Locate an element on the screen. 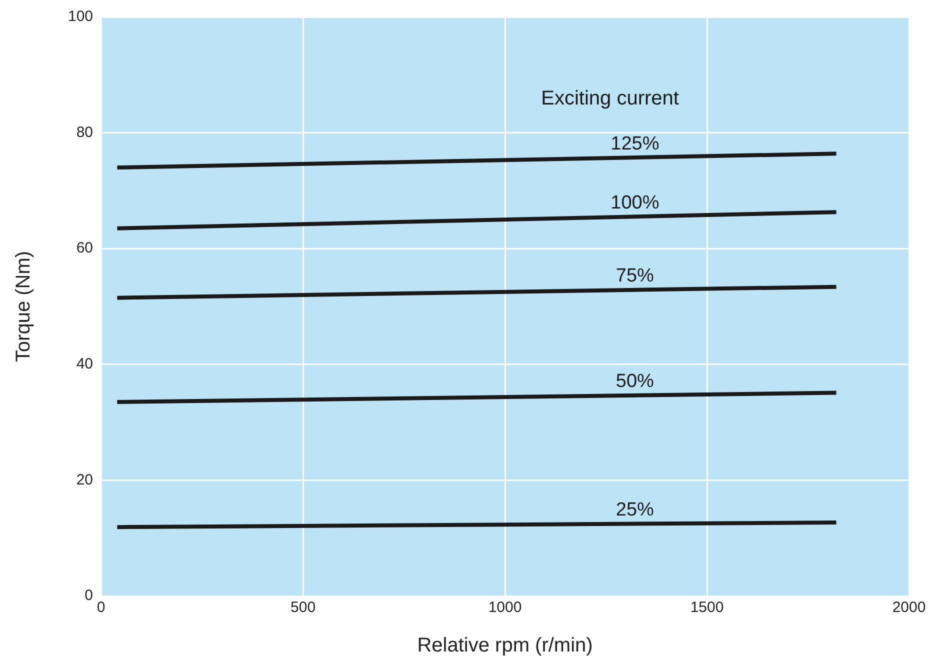 Image resolution: width=931 pixels, height=666 pixels. series-label: 100% is located at coordinates (635, 203).